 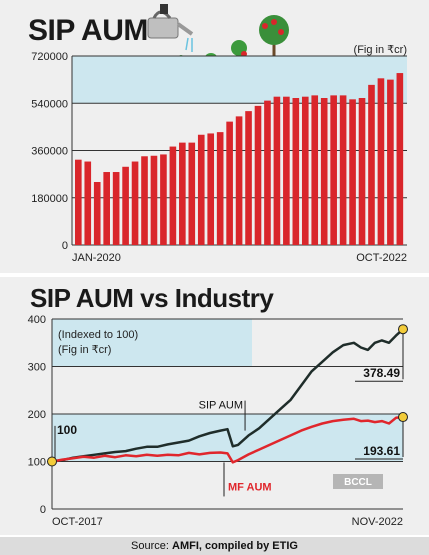 What do you see at coordinates (377, 522) in the screenshot?
I see `x-end-label: NOV-2022` at bounding box center [377, 522].